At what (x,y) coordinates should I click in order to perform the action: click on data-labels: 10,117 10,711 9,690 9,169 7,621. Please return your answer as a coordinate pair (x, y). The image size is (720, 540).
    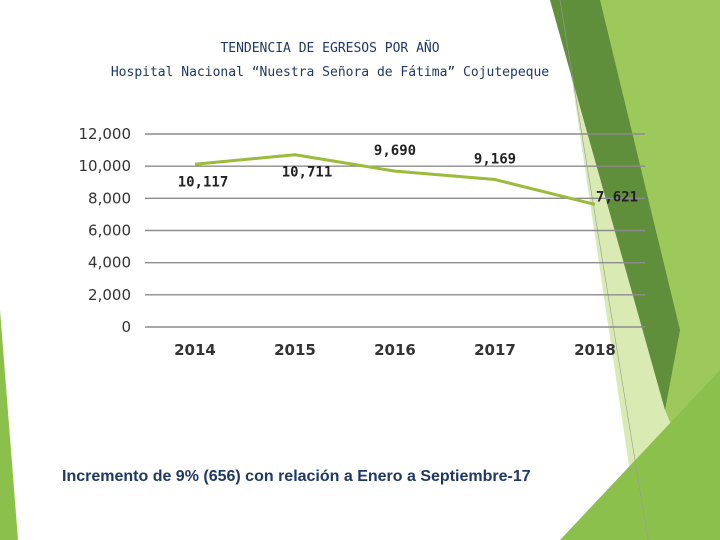
    Looking at the image, I should click on (408, 174).